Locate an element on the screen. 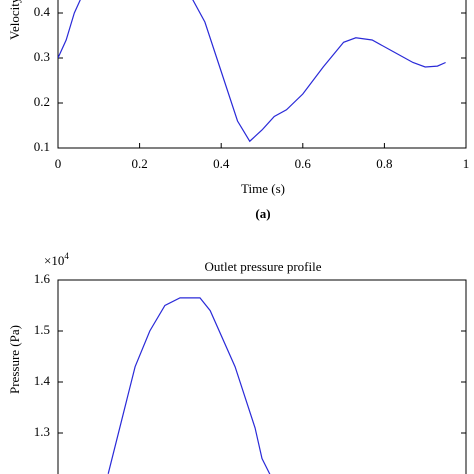  y-axis-label: Pressure (Pa) is located at coordinates (14, 359).